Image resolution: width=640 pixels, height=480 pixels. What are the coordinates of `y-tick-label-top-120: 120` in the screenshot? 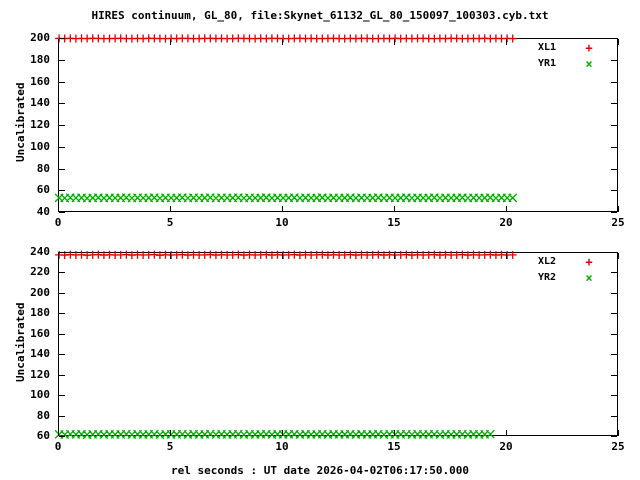 It's located at (40, 124).